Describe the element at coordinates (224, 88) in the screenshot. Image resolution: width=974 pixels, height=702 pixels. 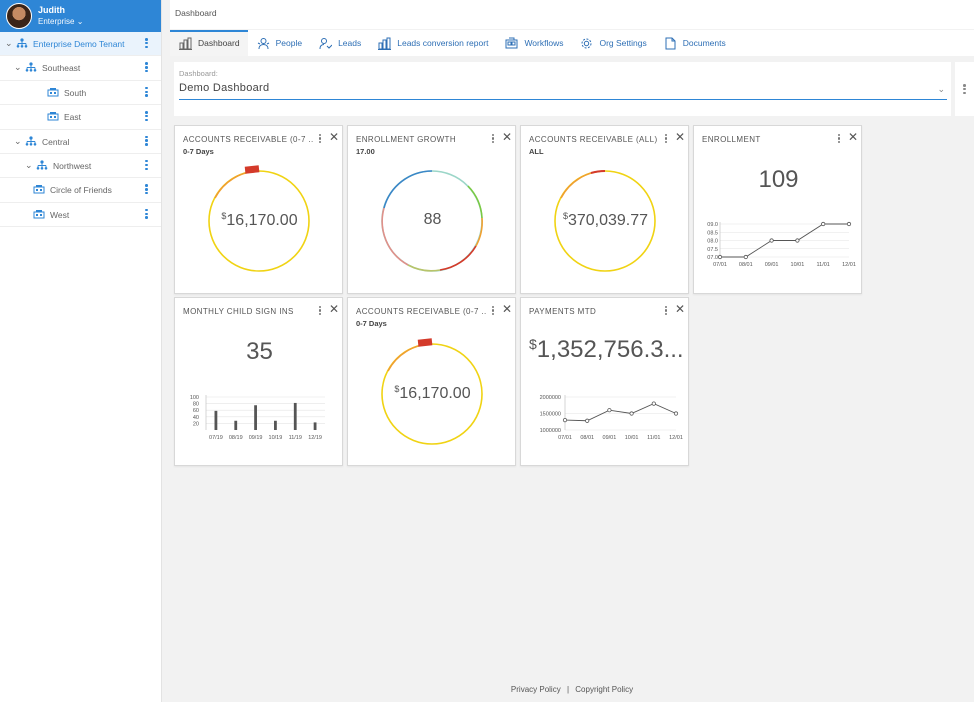
I see `dashboard-select-value: Demo Dashboard` at that location.